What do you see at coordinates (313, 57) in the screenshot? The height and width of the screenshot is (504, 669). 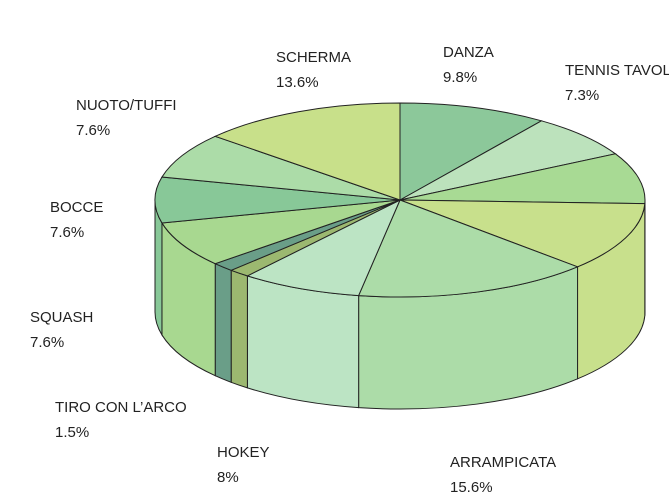 I see `slice-label: SCHERMA` at bounding box center [313, 57].